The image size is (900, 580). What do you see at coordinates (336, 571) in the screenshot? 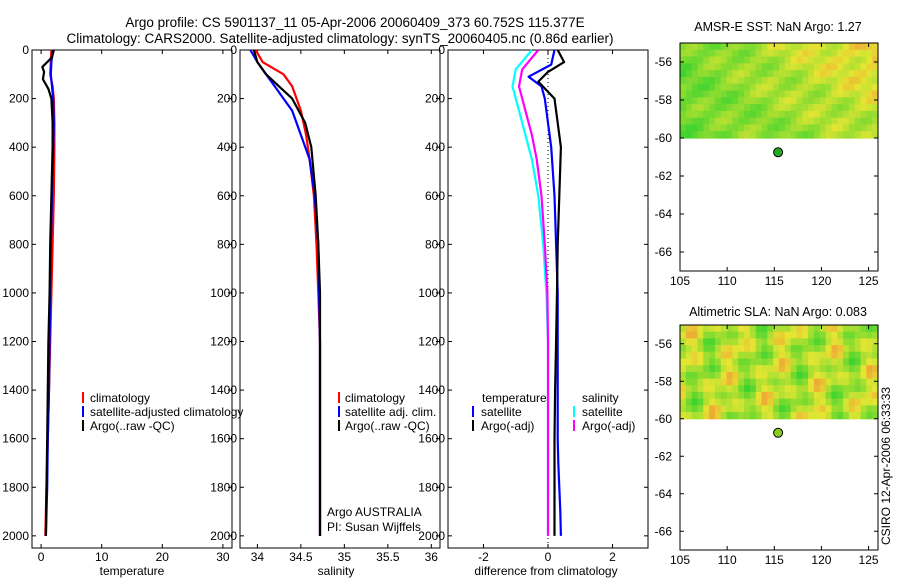
I see `salinity-xlabel: salinity` at bounding box center [336, 571].